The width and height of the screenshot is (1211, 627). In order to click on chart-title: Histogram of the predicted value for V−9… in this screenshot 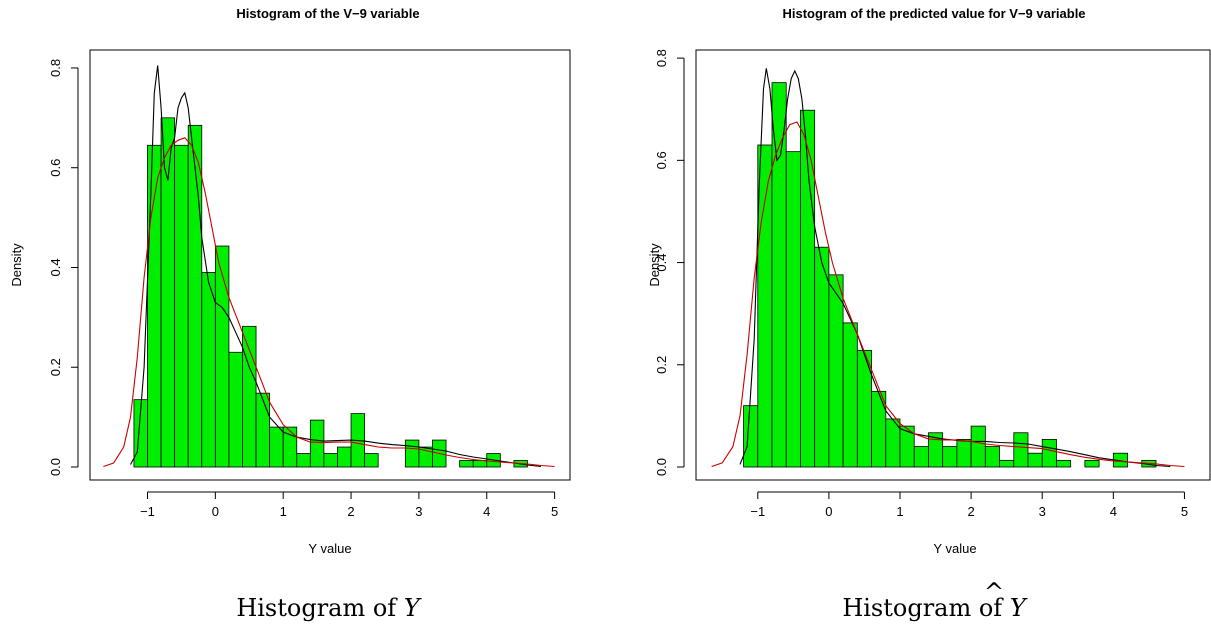, I will do `click(933, 13)`.